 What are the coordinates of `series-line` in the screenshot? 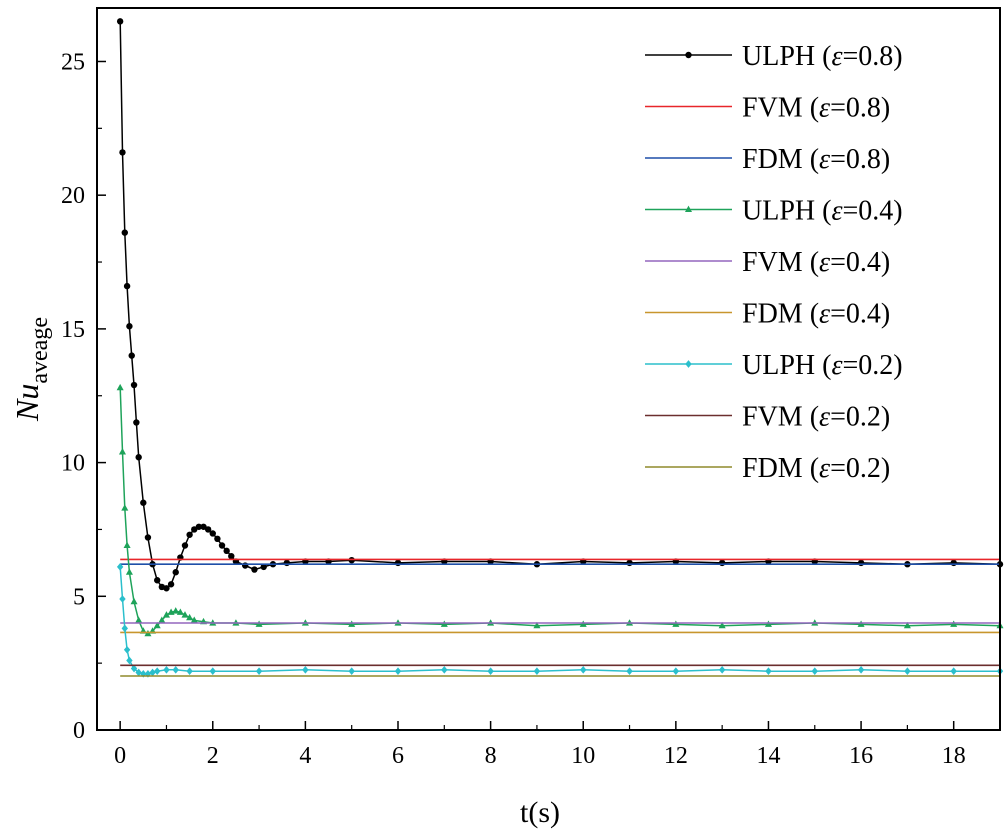 It's located at (559, 620).